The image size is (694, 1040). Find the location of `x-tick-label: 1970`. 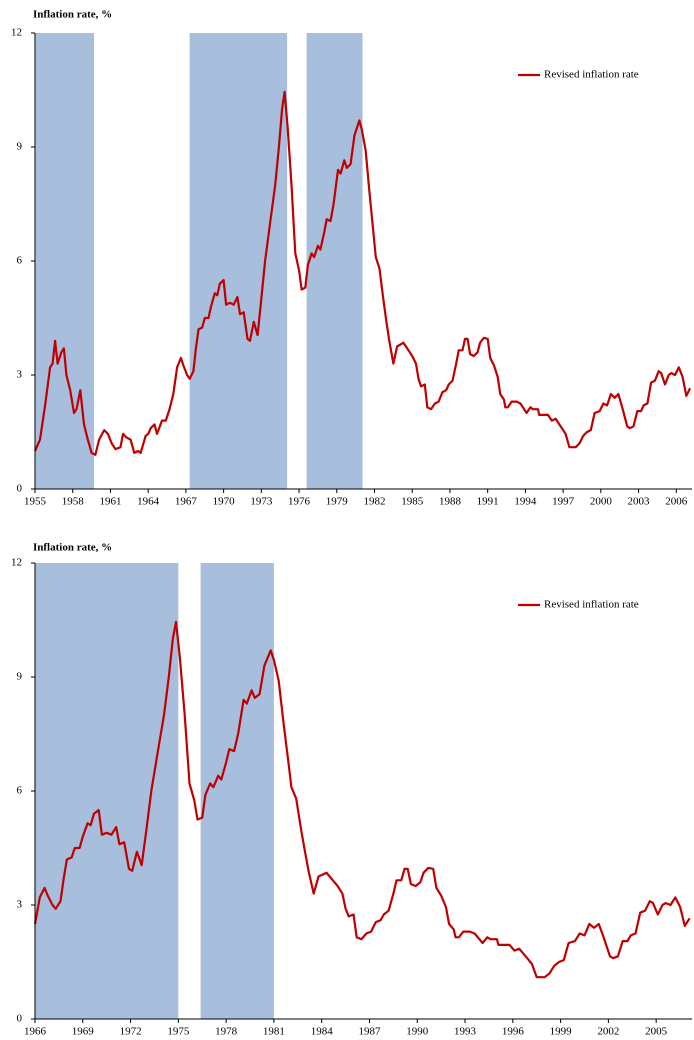

x-tick-label: 1970 is located at coordinates (224, 502).